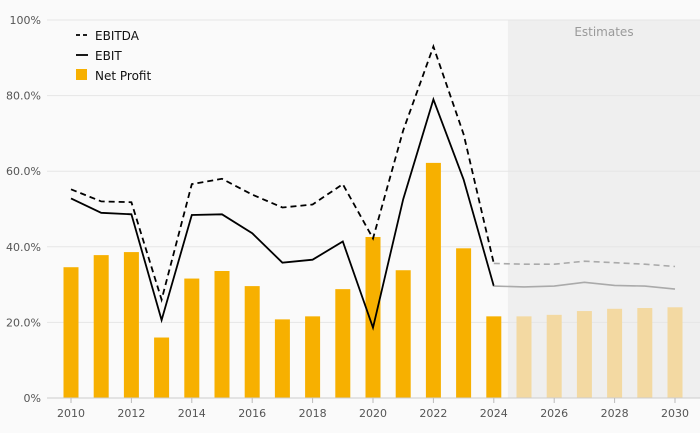  I want to click on x-tick-label: 2014, so click(192, 413).